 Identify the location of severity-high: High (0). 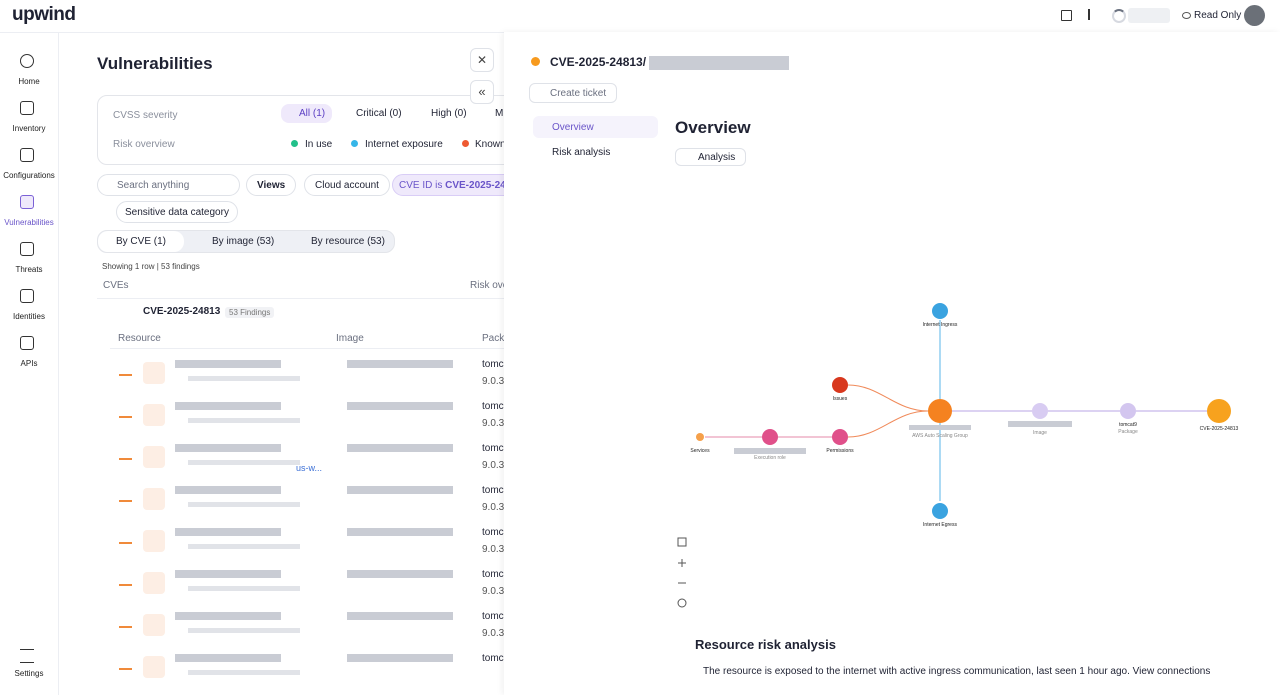
(449, 113).